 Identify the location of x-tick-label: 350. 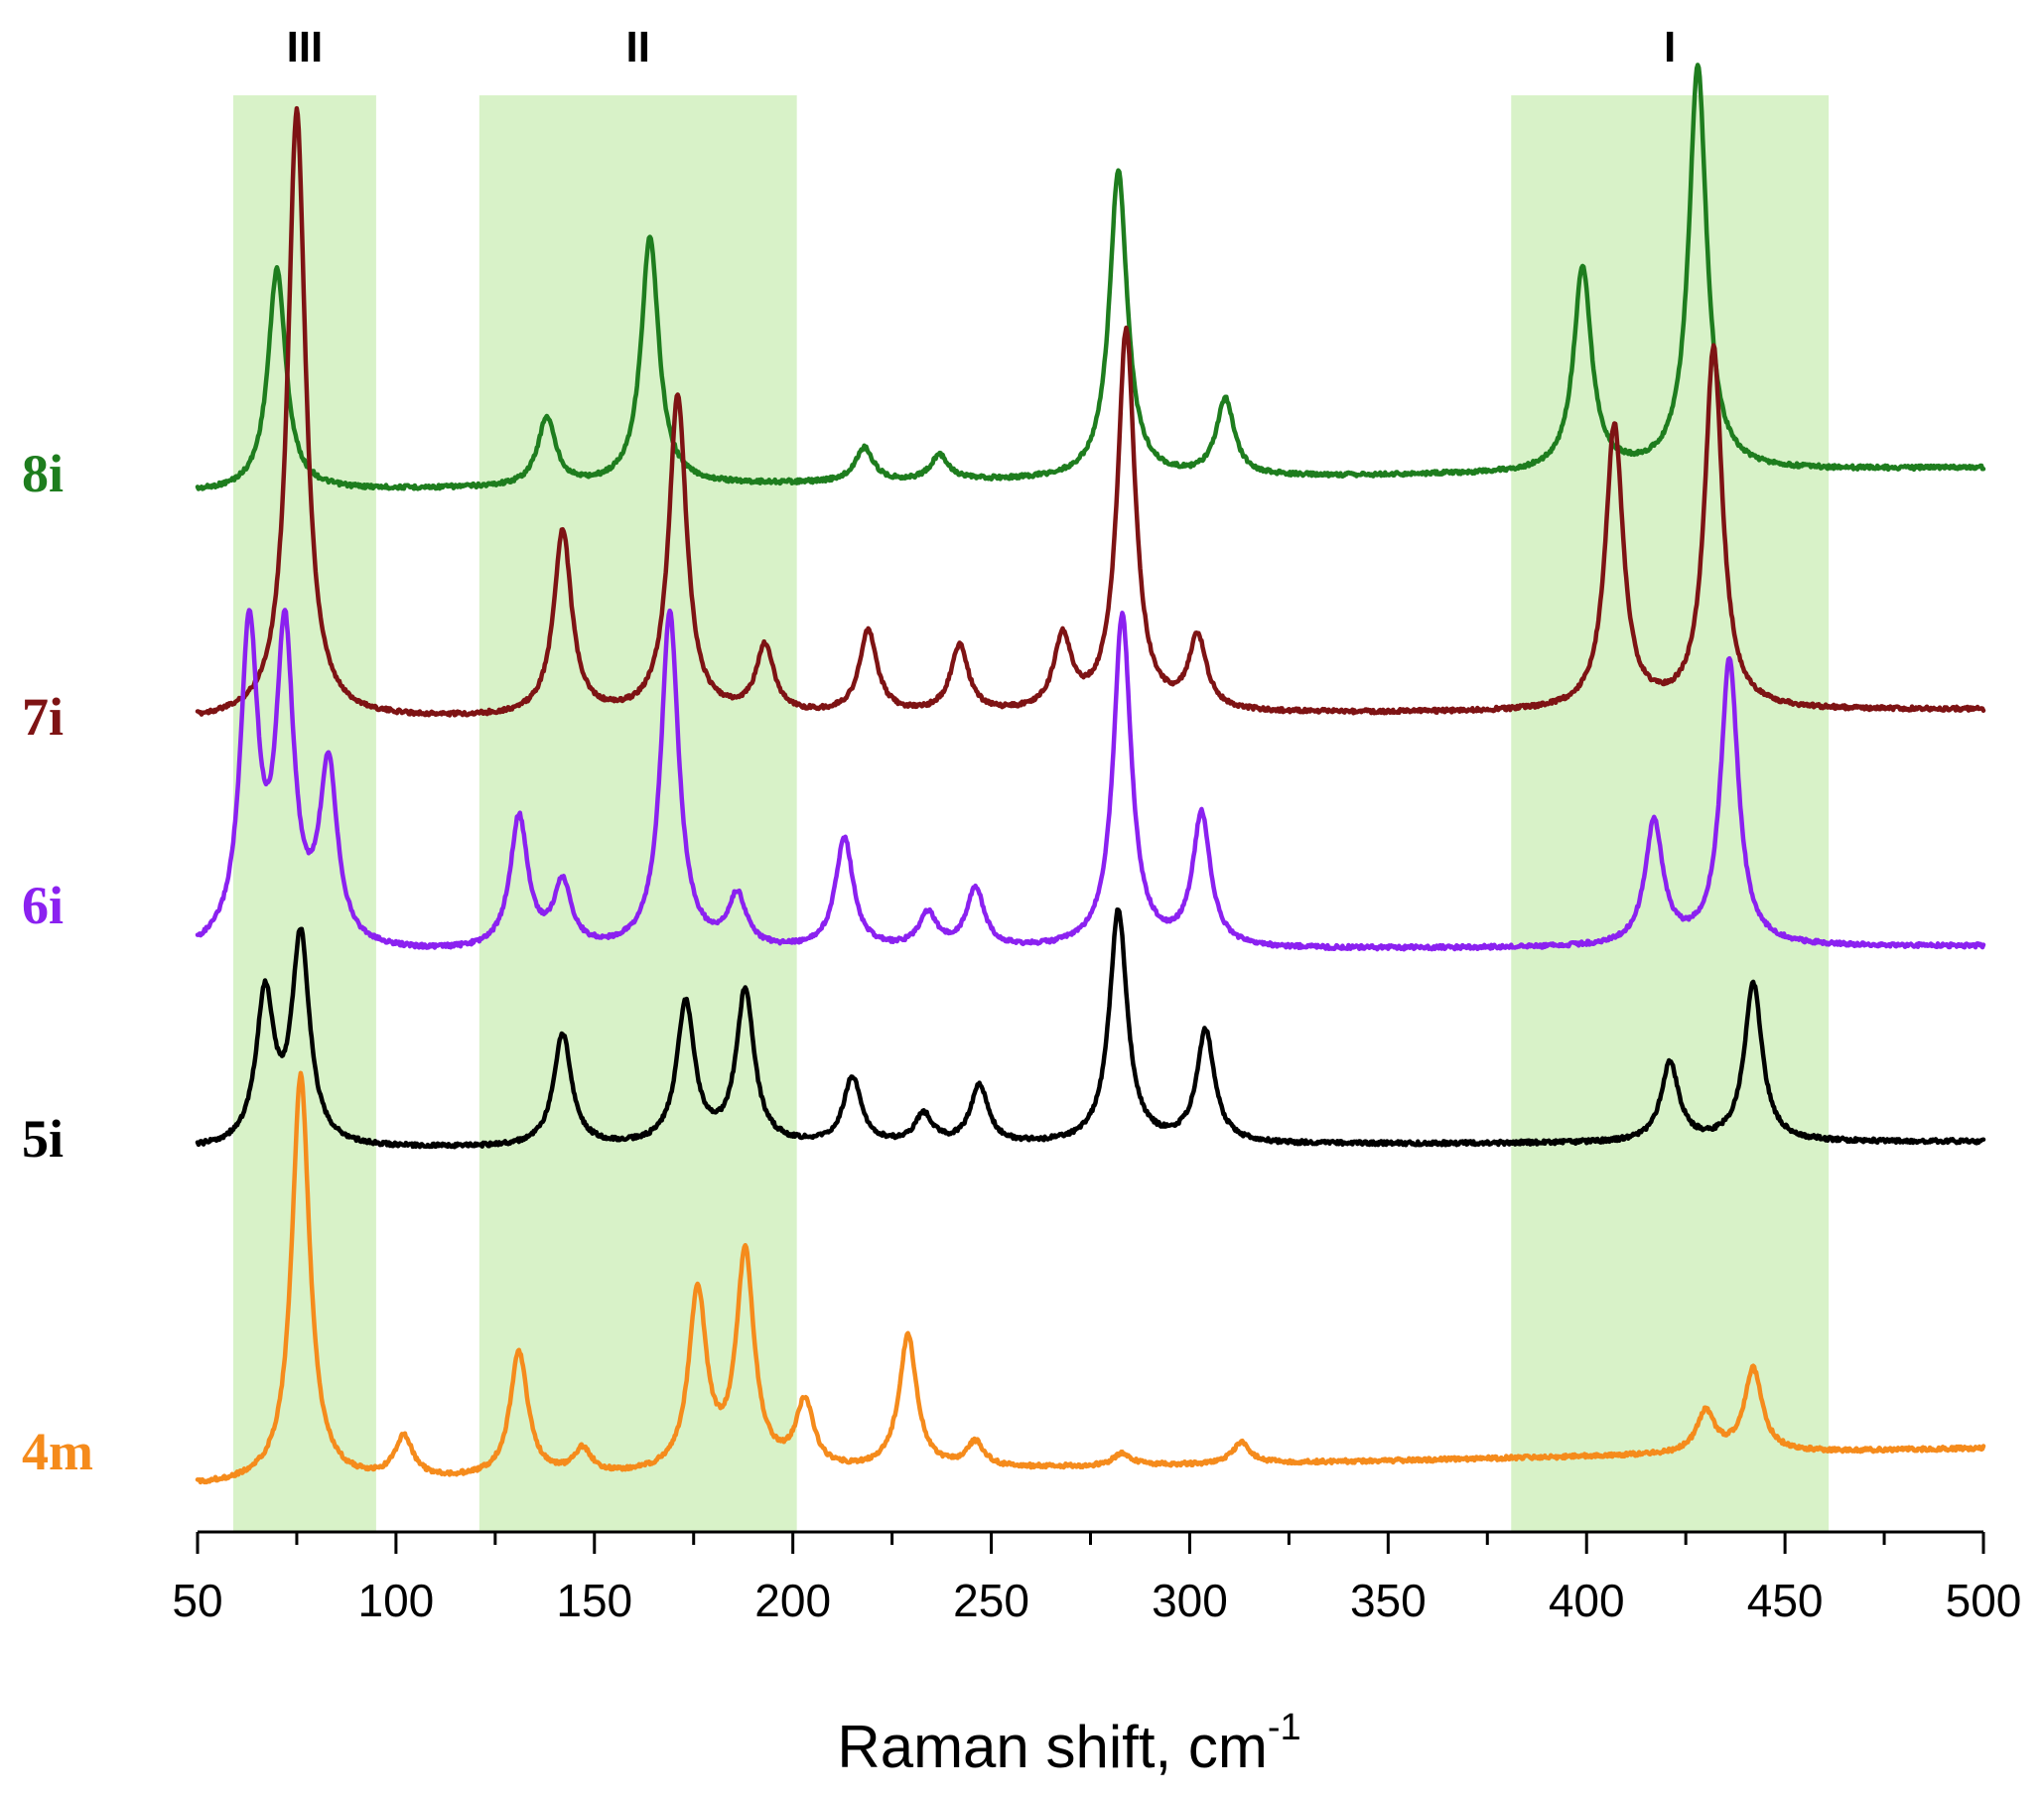
(1388, 1601).